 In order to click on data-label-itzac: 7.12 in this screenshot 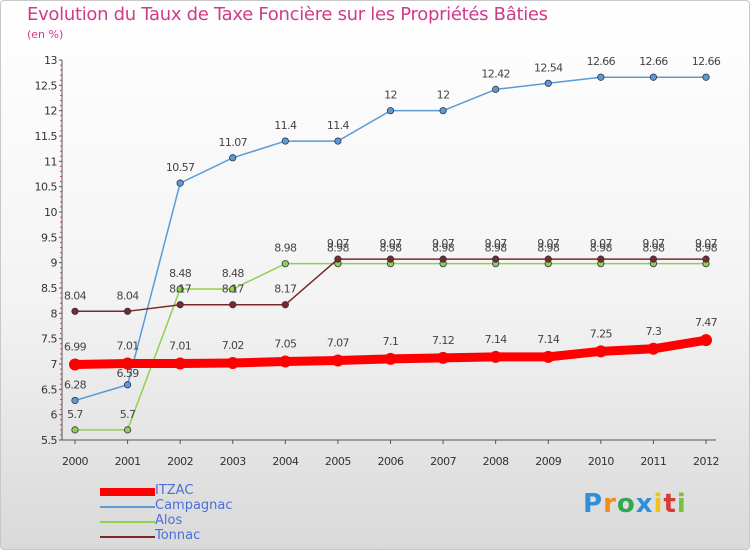, I will do `click(443, 340)`.